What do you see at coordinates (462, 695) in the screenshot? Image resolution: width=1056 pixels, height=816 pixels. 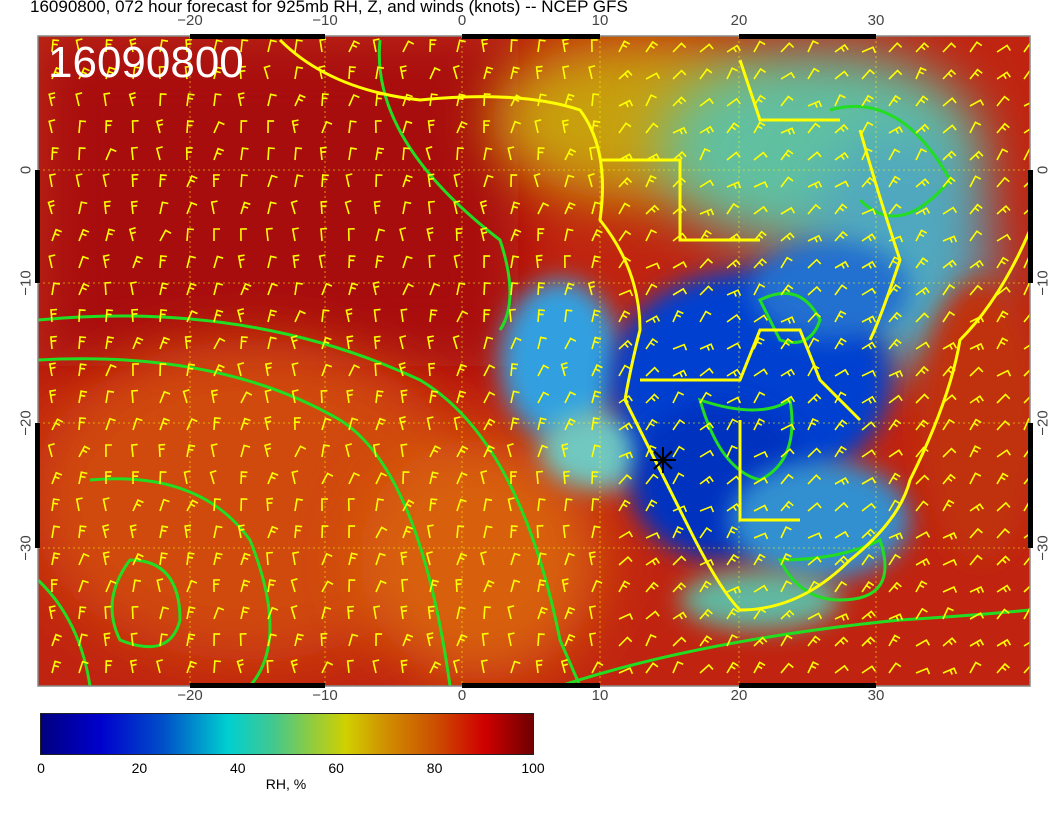 I see `lon-tick-bottom: 0` at bounding box center [462, 695].